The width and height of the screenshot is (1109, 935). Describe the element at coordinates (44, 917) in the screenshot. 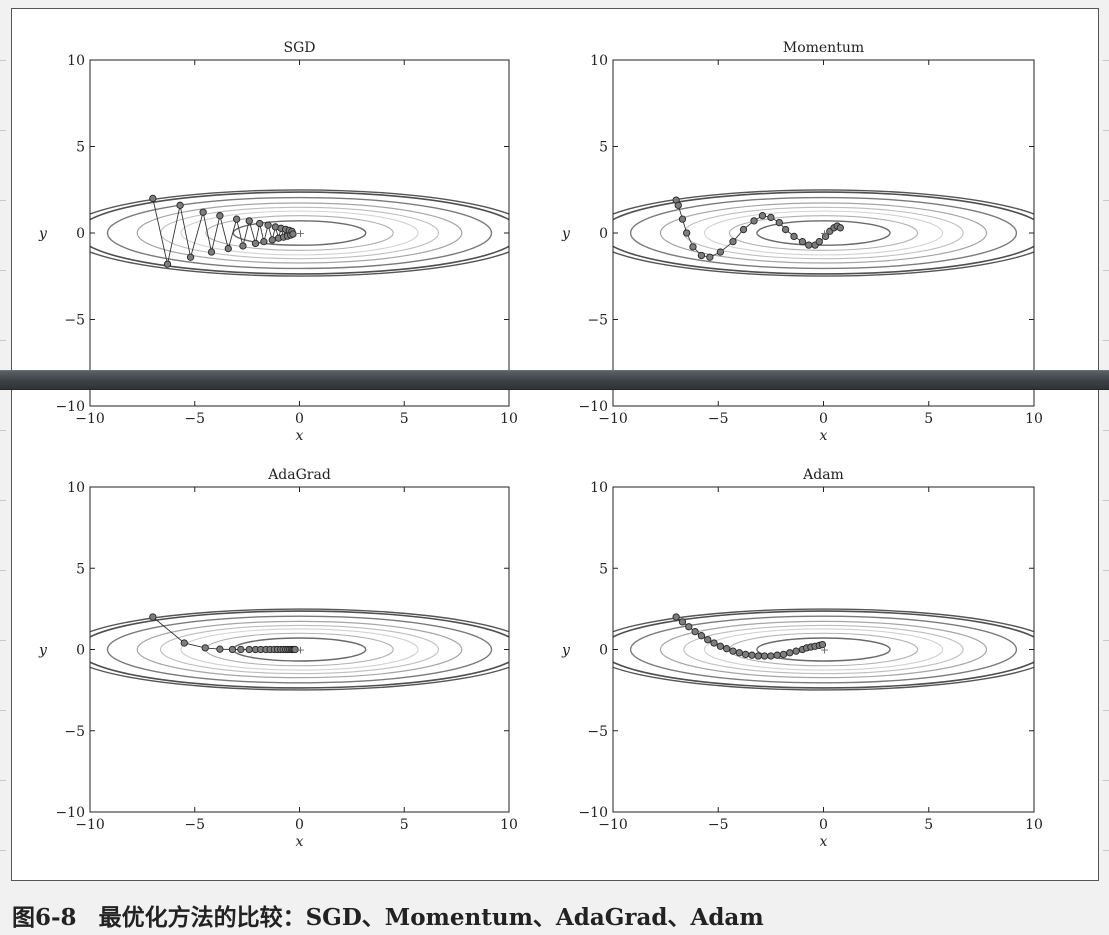

I see `figure-number: 图6-8` at that location.